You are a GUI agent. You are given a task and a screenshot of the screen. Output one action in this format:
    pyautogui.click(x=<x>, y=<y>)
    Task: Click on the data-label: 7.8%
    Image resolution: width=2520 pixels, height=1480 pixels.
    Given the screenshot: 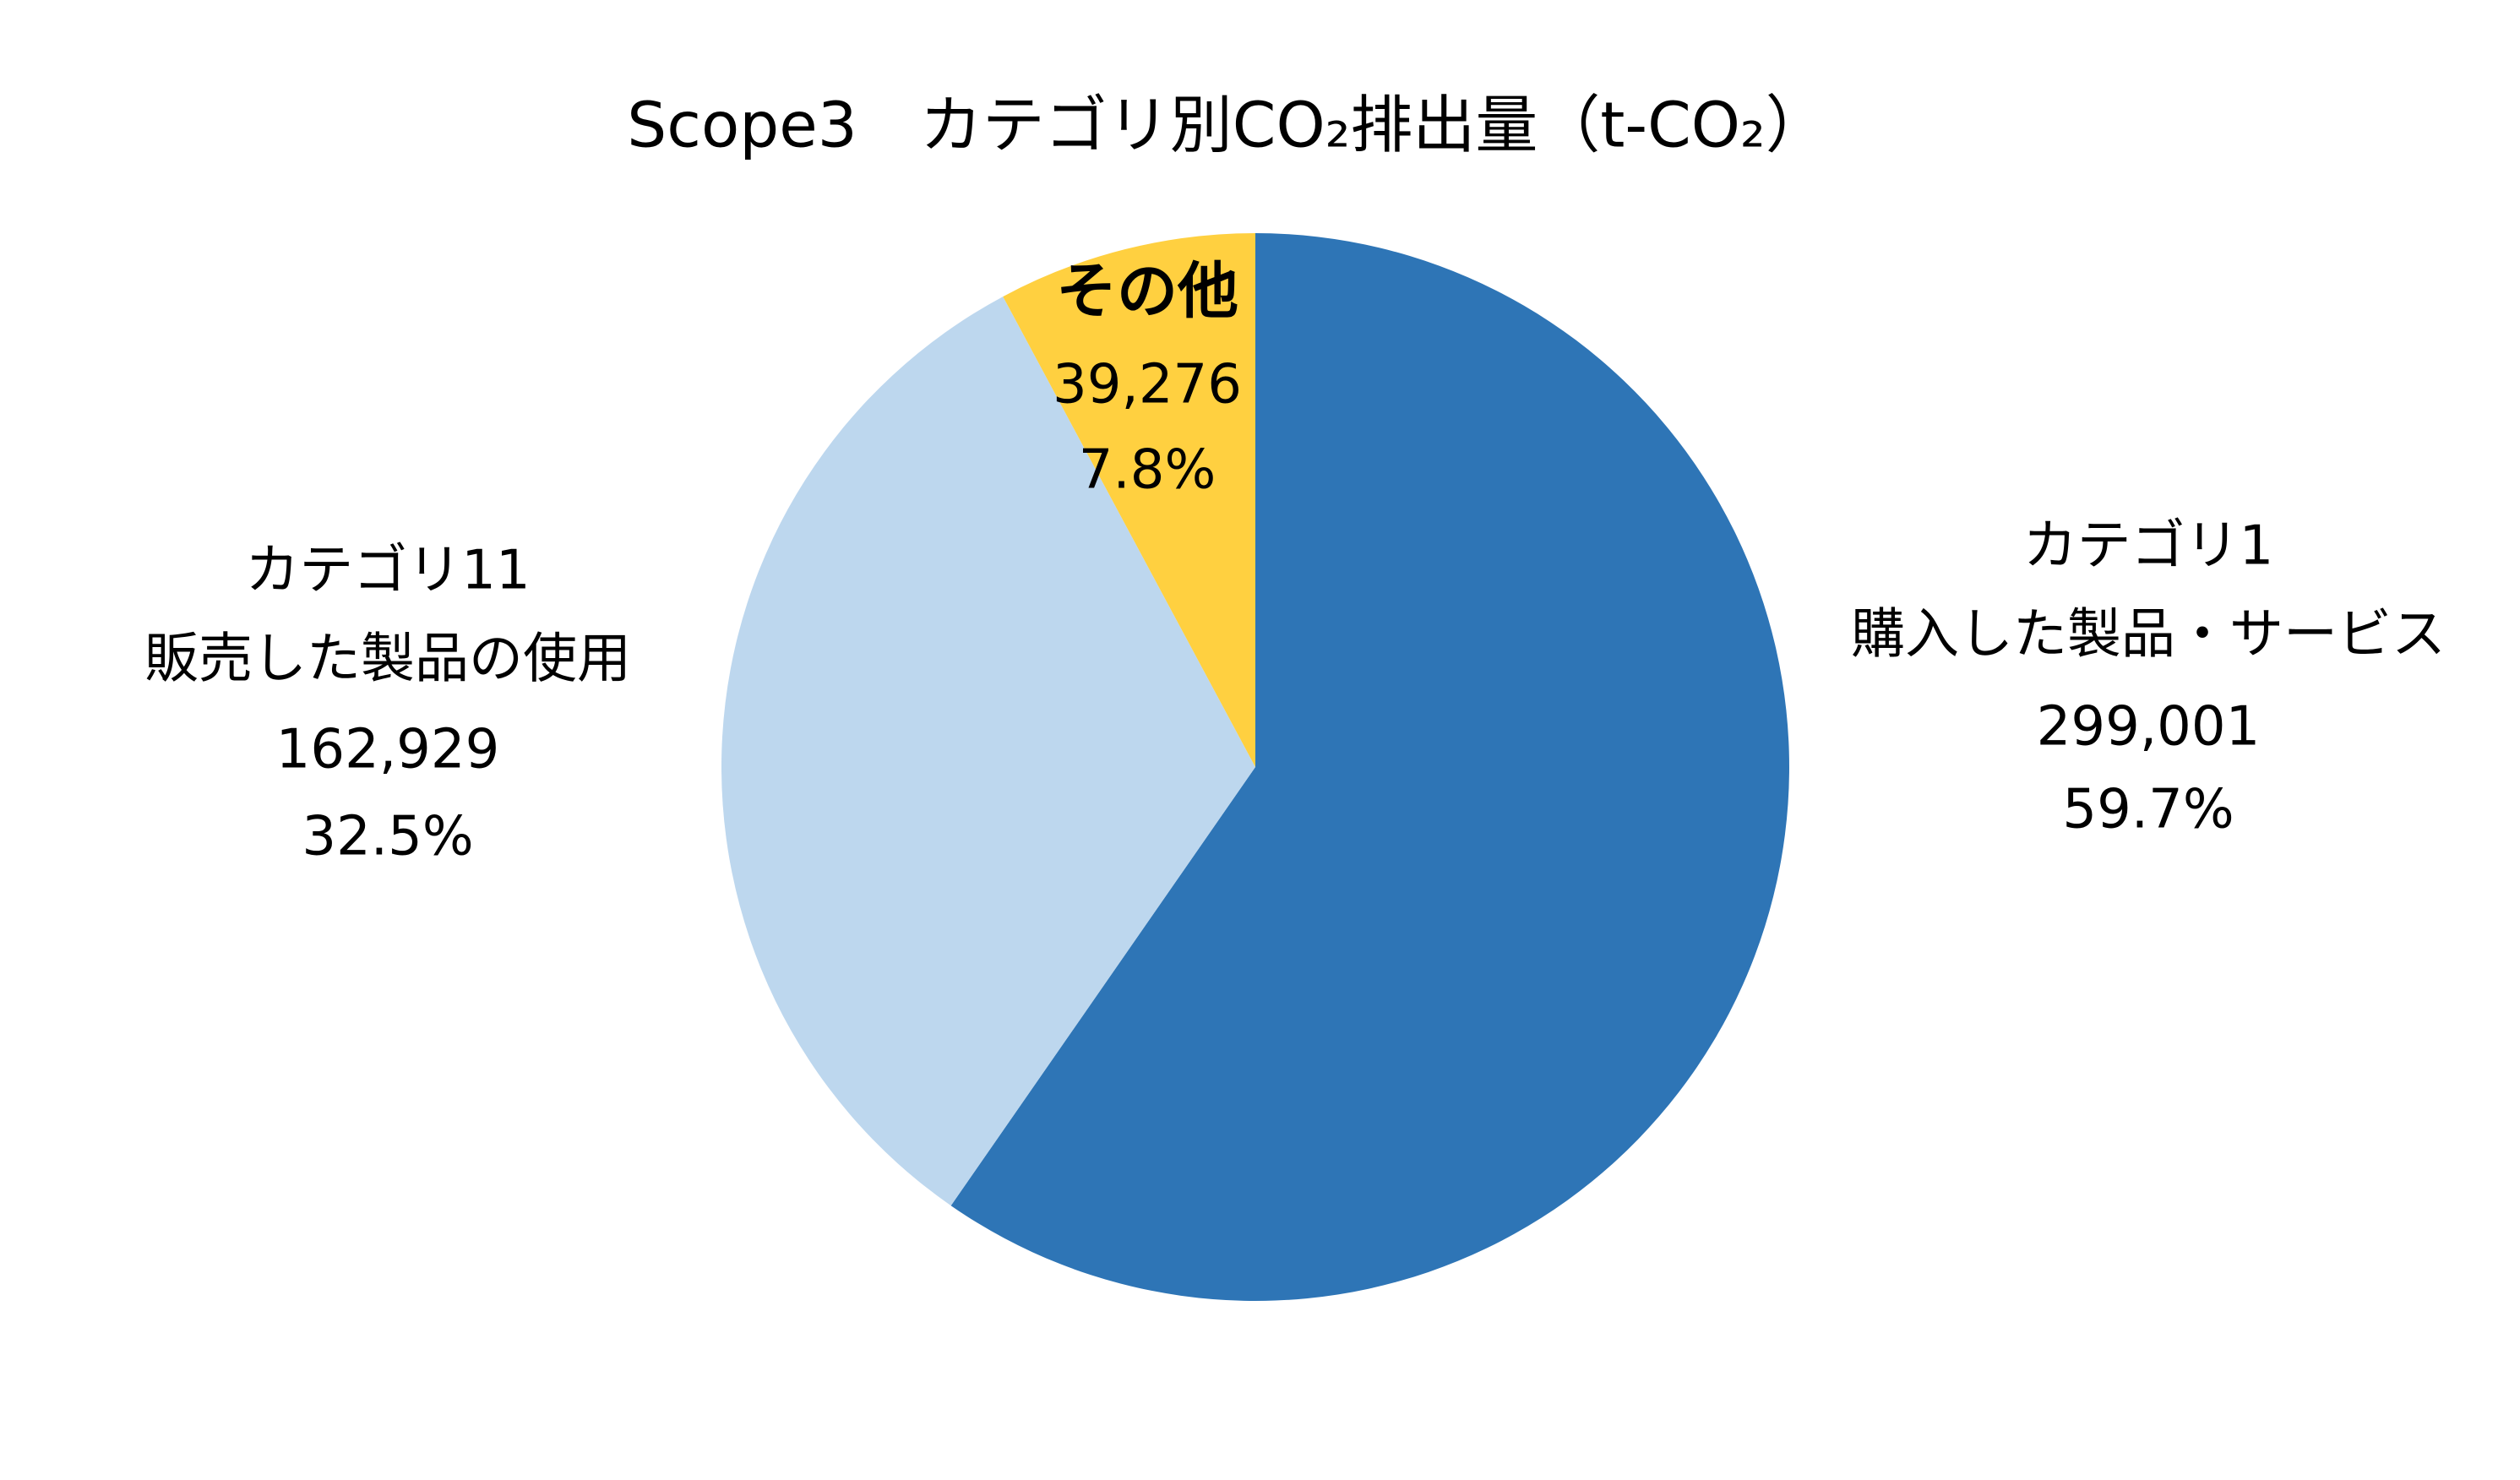 What is the action you would take?
    pyautogui.click(x=1147, y=470)
    